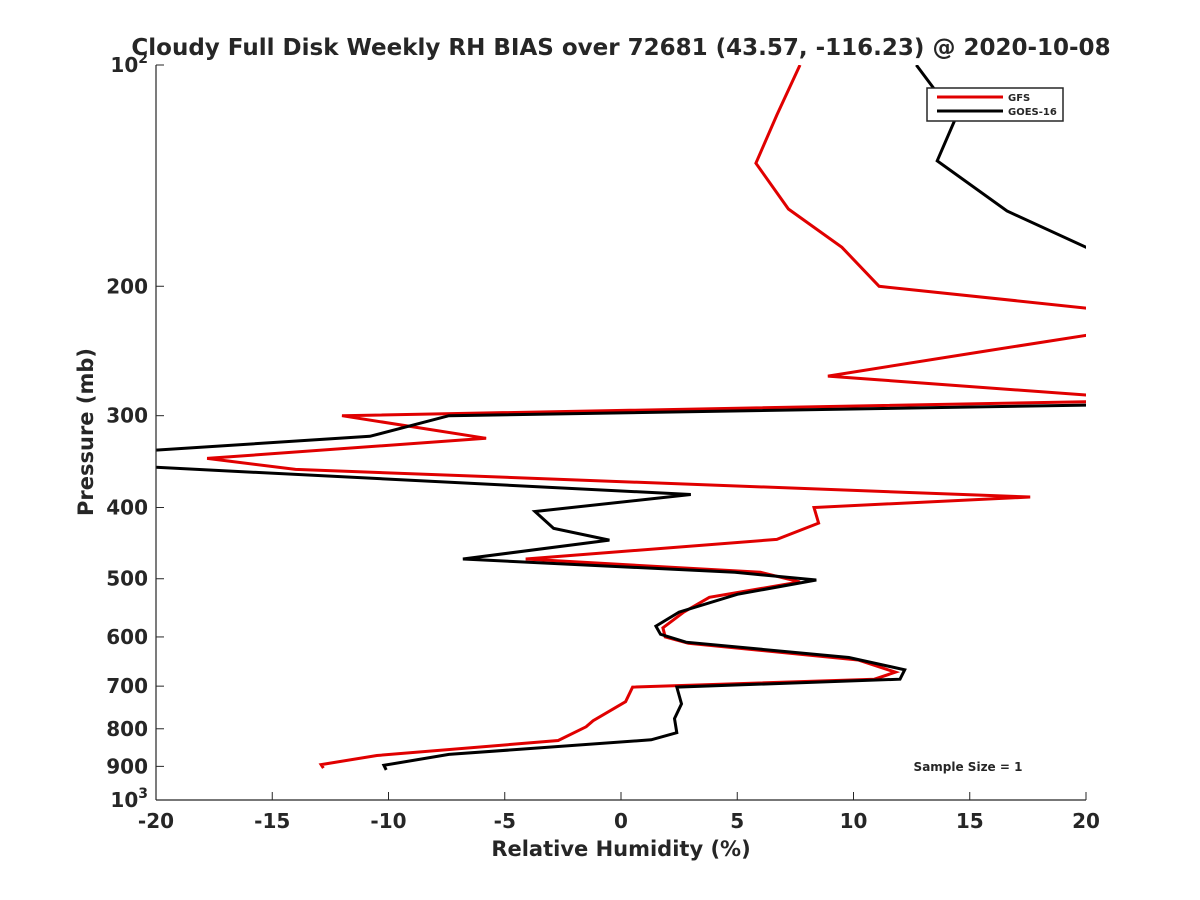 The image size is (1200, 900). Describe the element at coordinates (127, 637) in the screenshot. I see `y-tick-label: 600` at that location.